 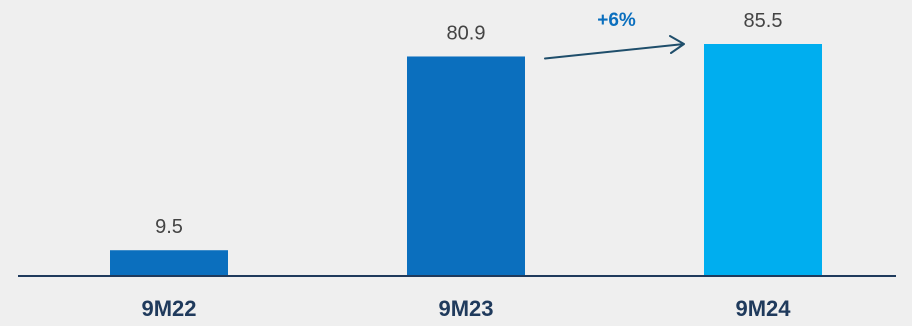 I want to click on growth-arrow-icon, so click(x=614, y=47).